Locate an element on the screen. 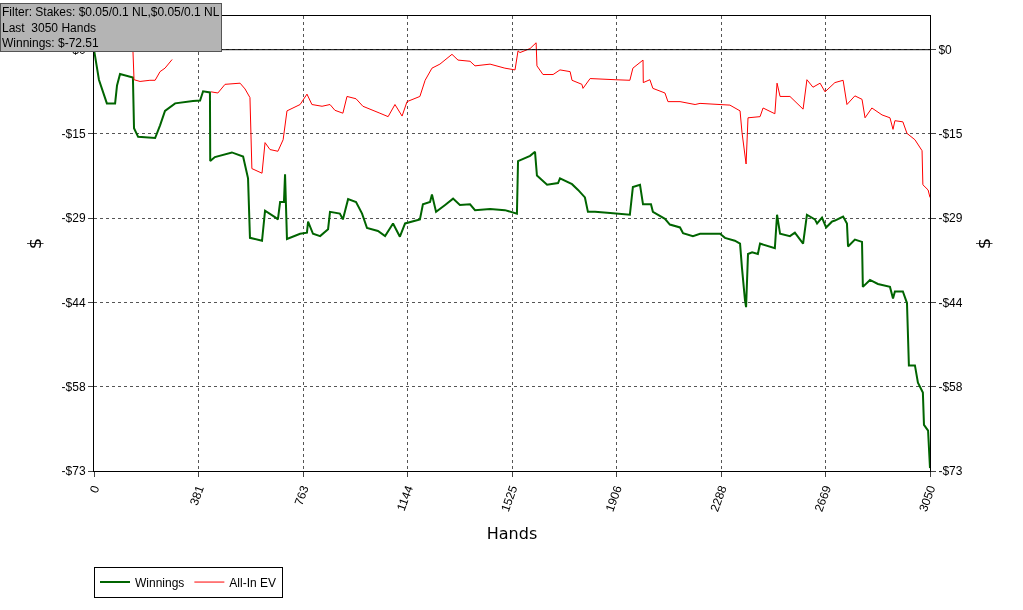 The width and height of the screenshot is (1023, 610). y2-tick-label: -$15 is located at coordinates (950, 134).